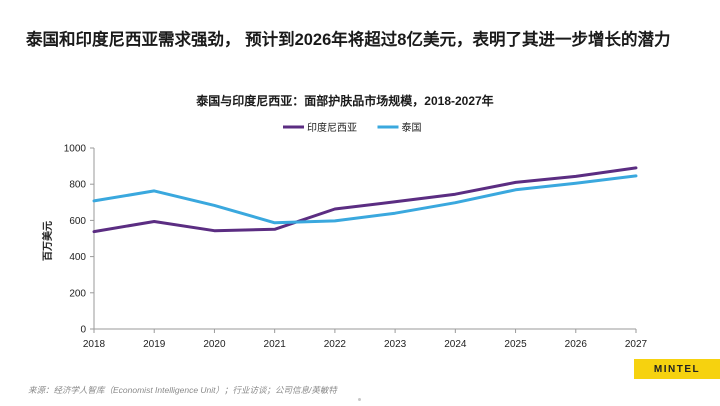 Image resolution: width=720 pixels, height=406 pixels. I want to click on y-tick-label: 200, so click(77, 293).